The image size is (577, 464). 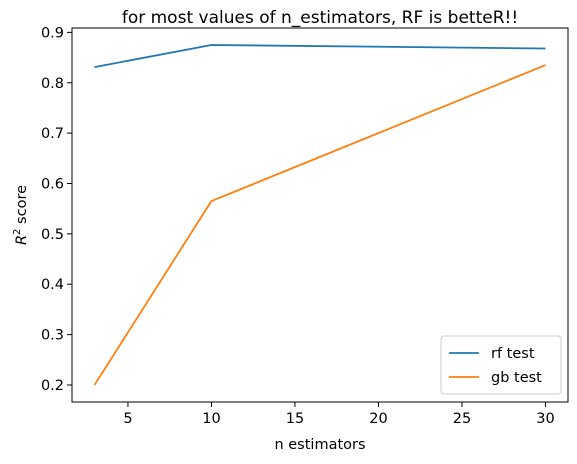 What do you see at coordinates (52, 184) in the screenshot?
I see `y-tick-label: 0.6` at bounding box center [52, 184].